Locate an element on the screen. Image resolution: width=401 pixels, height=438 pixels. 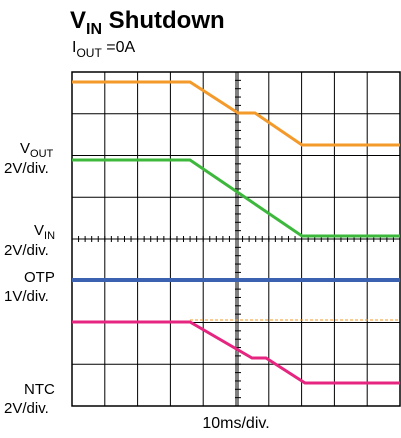
vin-trace is located at coordinates (236, 198).